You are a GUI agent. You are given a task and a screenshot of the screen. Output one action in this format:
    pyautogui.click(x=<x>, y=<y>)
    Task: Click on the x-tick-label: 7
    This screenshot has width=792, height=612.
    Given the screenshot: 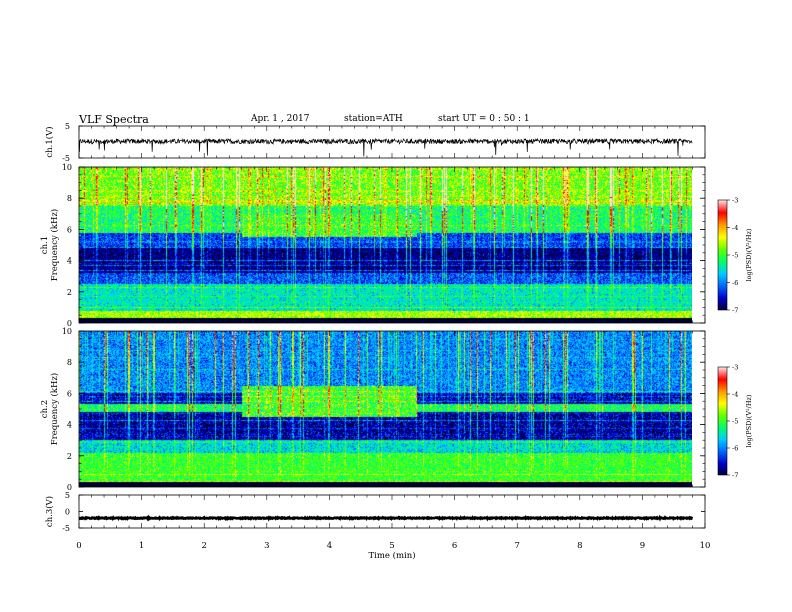 What is the action you would take?
    pyautogui.click(x=516, y=546)
    